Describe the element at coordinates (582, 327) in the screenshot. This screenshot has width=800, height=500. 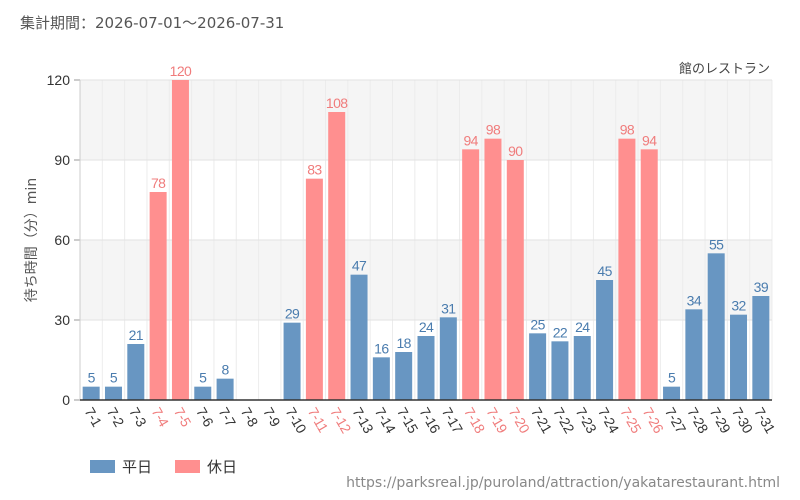
I see `value-label-7-23: 24` at that location.